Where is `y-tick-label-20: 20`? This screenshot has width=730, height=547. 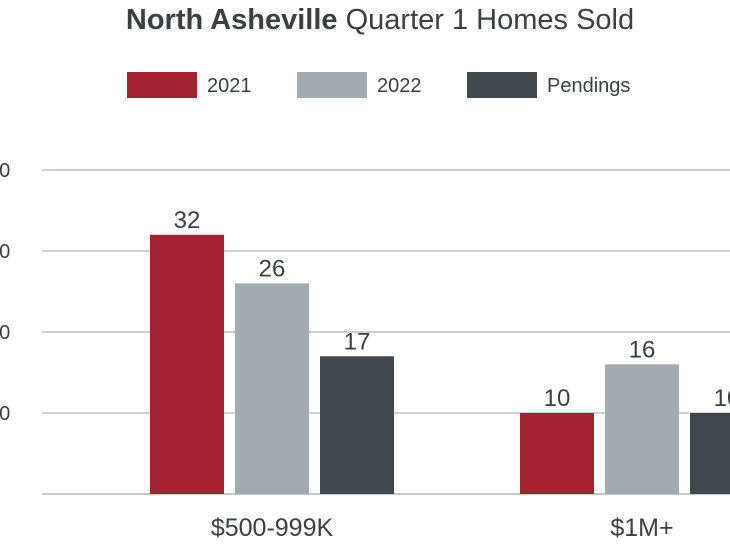
y-tick-label-20: 20 is located at coordinates (5, 333).